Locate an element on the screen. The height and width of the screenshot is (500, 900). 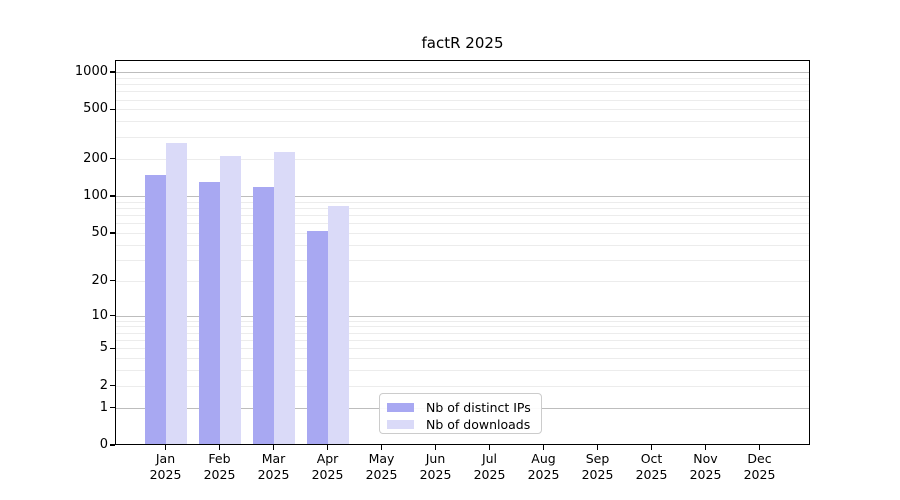
bar-nb-of-distinct-ips-feb is located at coordinates (209, 313).